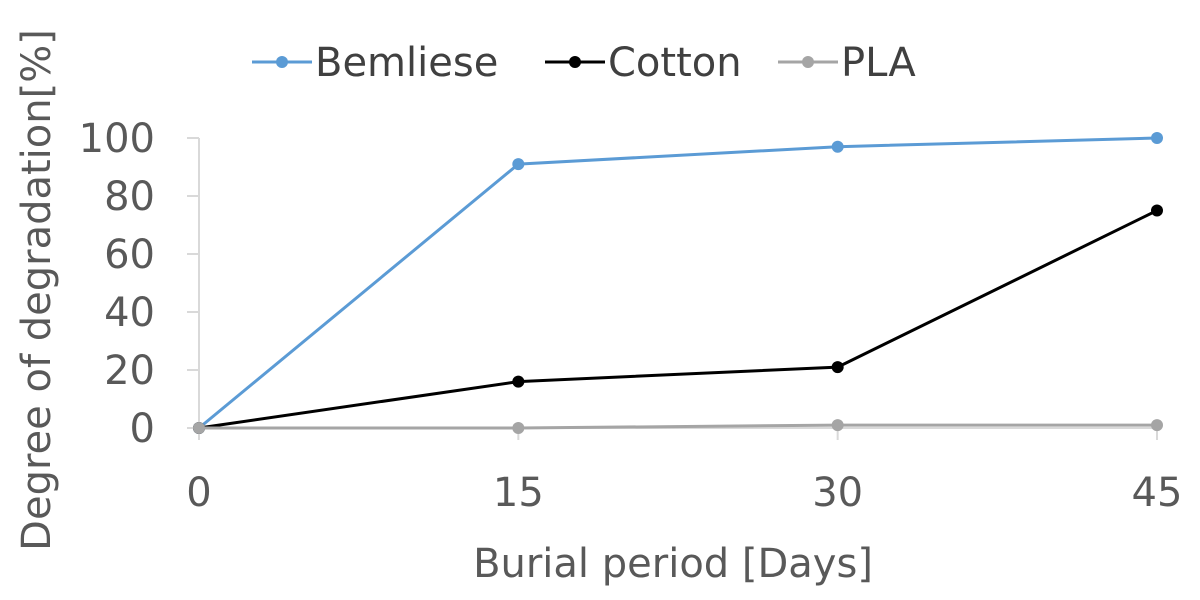 The height and width of the screenshot is (600, 1200). What do you see at coordinates (675, 63) in the screenshot?
I see `legend-label: Cotton` at bounding box center [675, 63].